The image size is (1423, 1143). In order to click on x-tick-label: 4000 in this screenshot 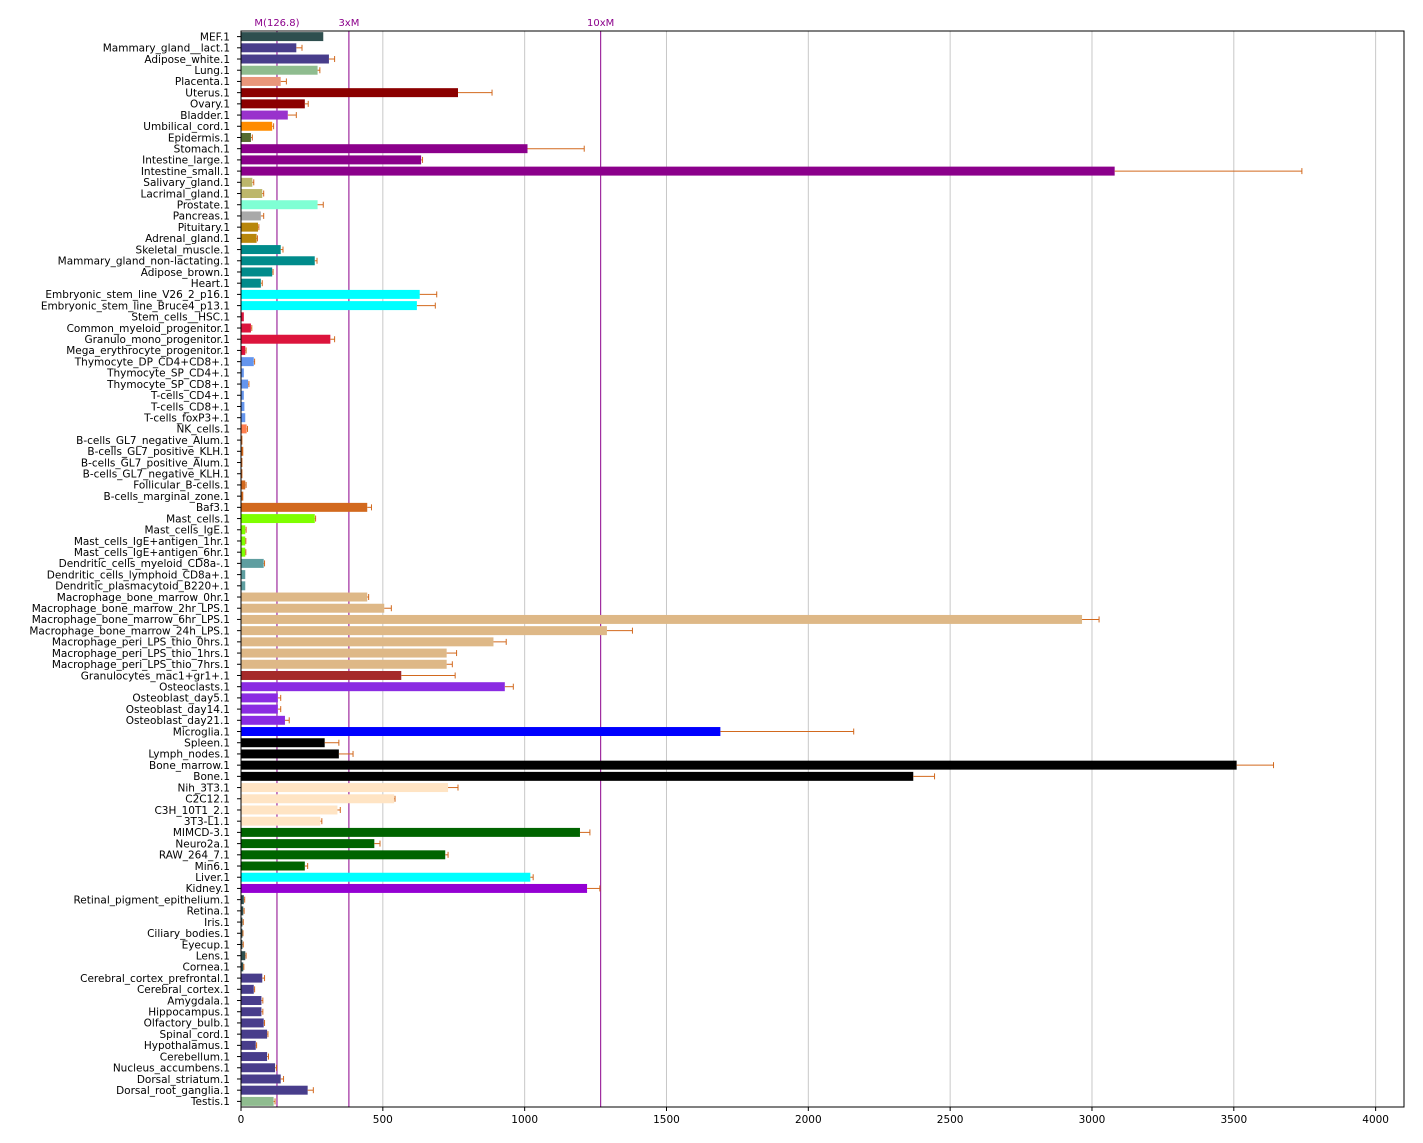, I will do `click(1375, 1120)`.